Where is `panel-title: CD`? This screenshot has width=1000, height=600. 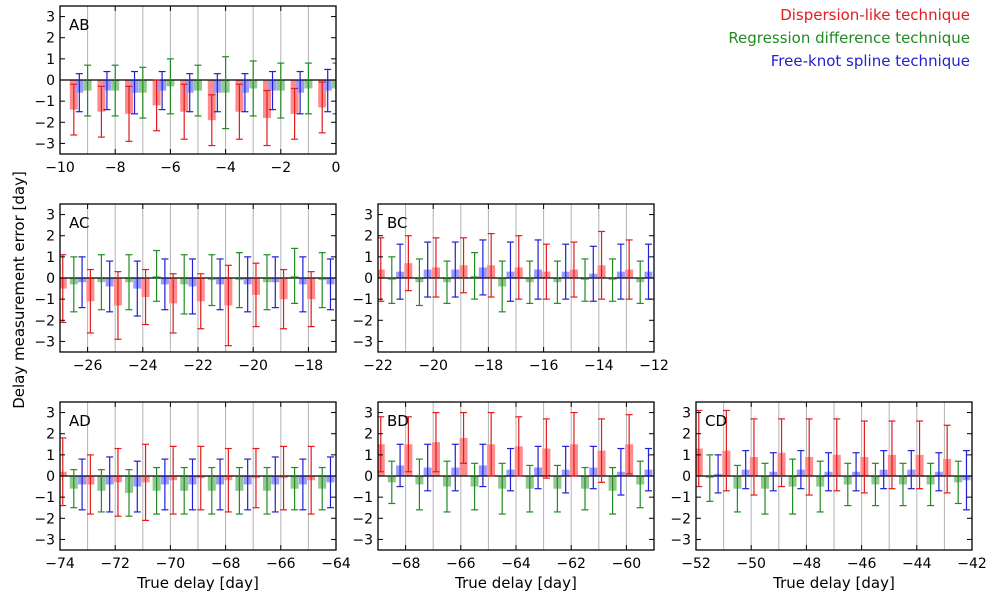 panel-title: CD is located at coordinates (716, 421).